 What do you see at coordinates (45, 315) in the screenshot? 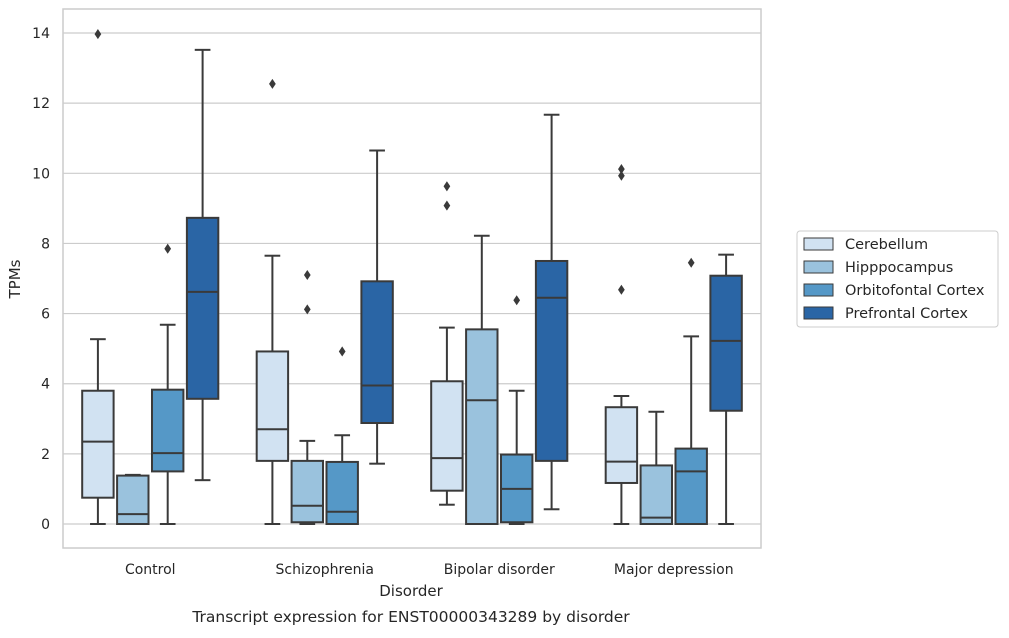
I see `y-tick-label: 6` at bounding box center [45, 315].